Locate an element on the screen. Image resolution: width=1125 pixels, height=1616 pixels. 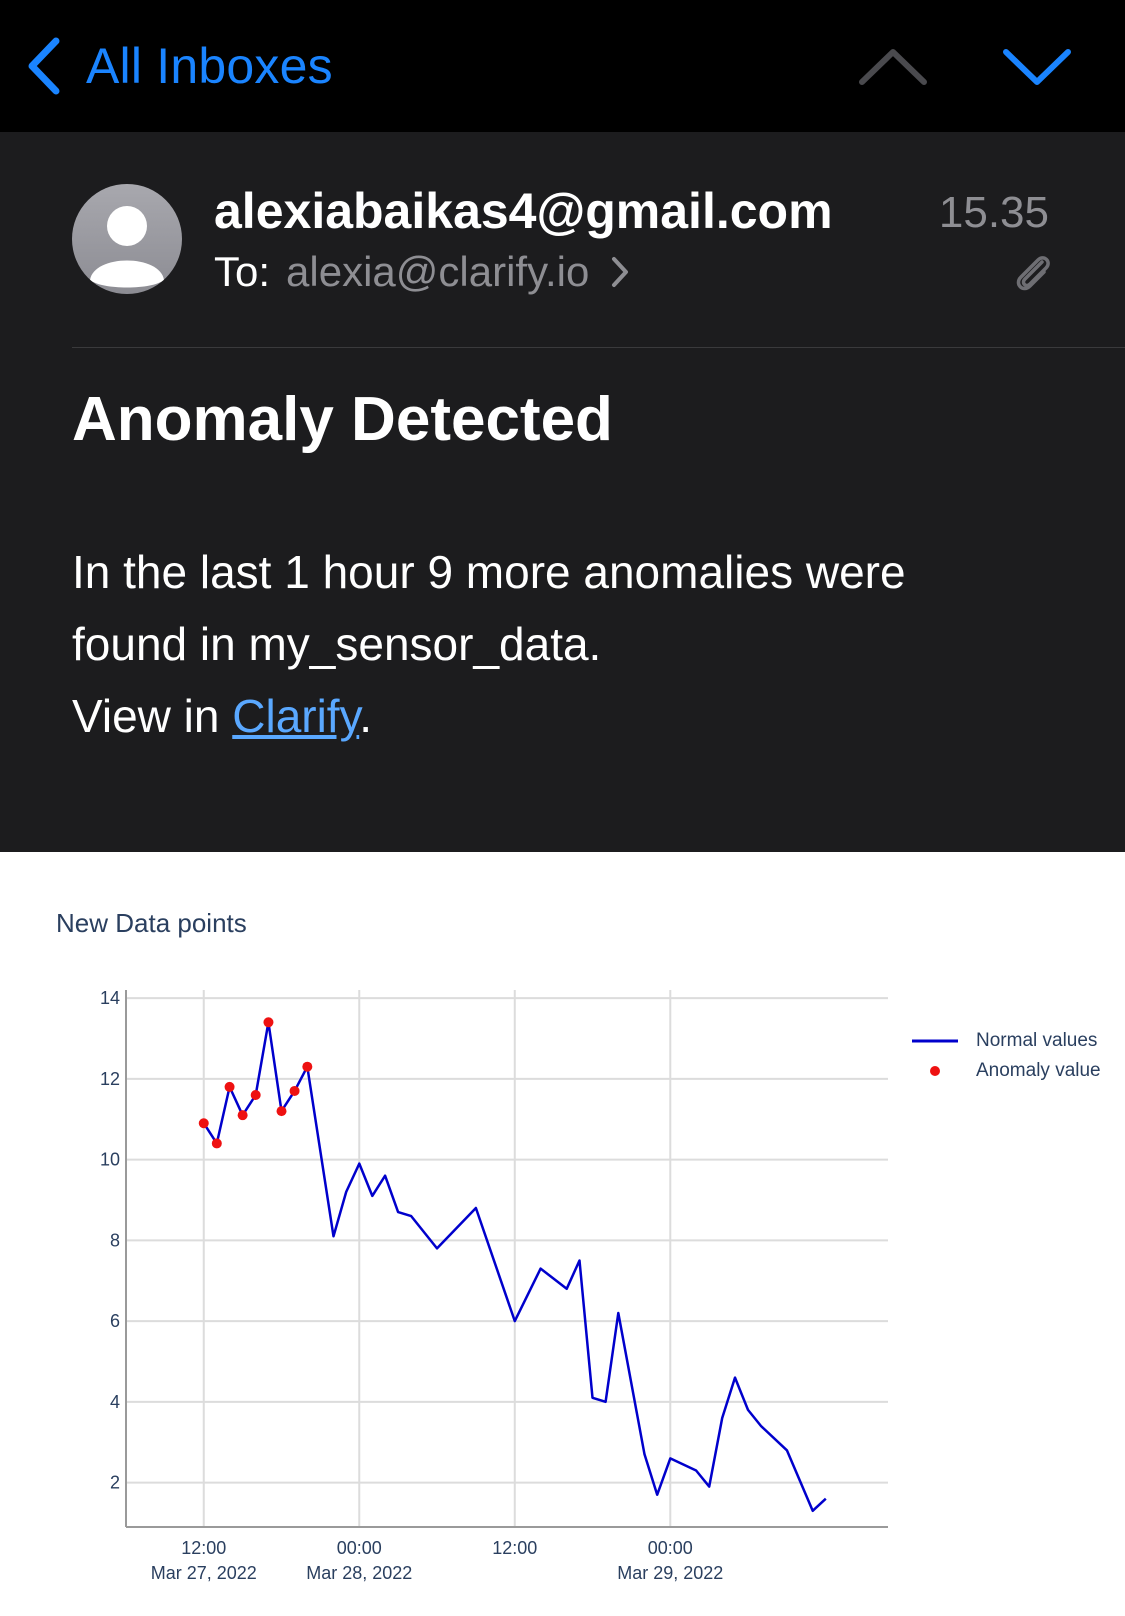
recipient-row: To: alexia@clarify.io is located at coordinates (421, 272).